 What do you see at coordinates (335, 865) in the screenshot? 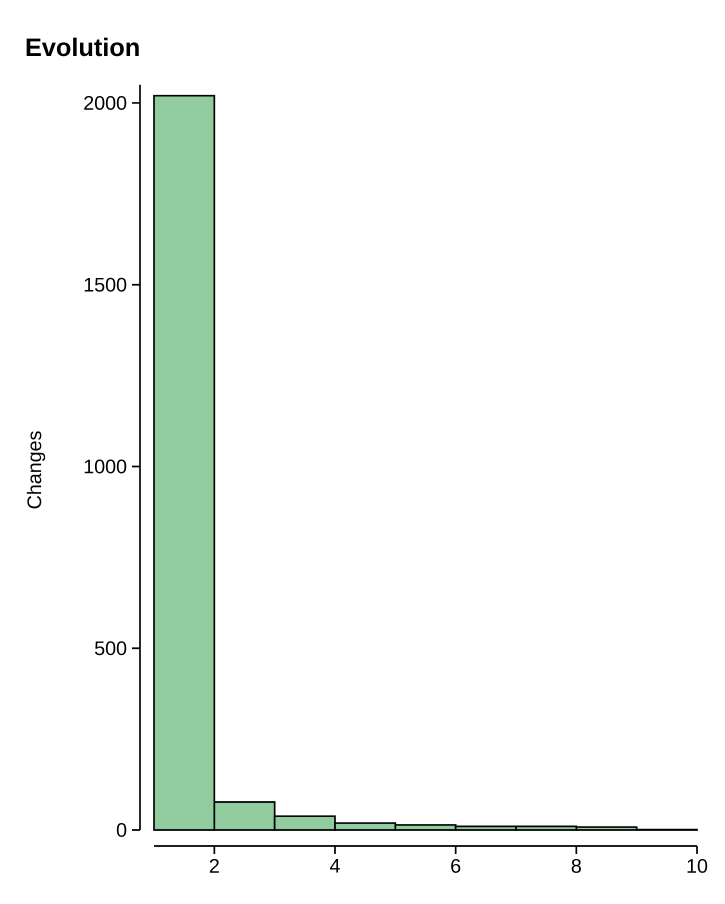
I see `x-tick-label: 4` at bounding box center [335, 865].